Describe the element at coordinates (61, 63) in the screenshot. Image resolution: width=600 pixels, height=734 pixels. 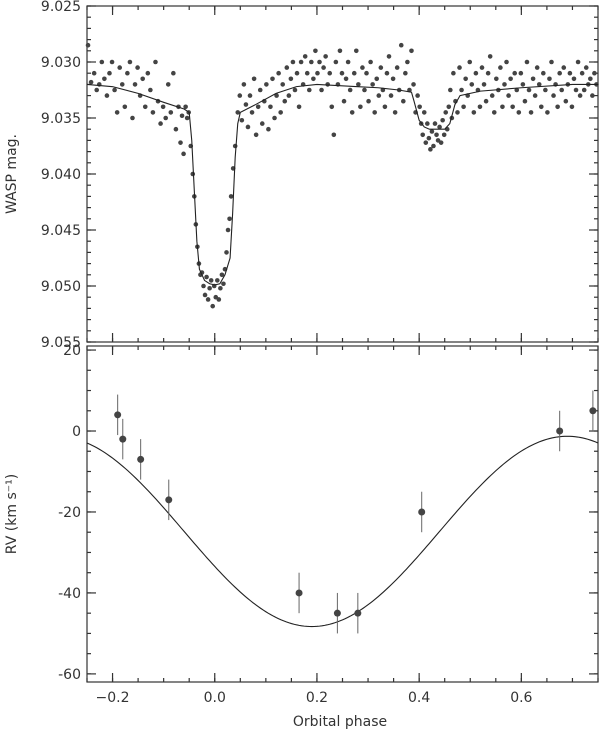
I see `photometry-y-tick-label: 9.030` at that location.